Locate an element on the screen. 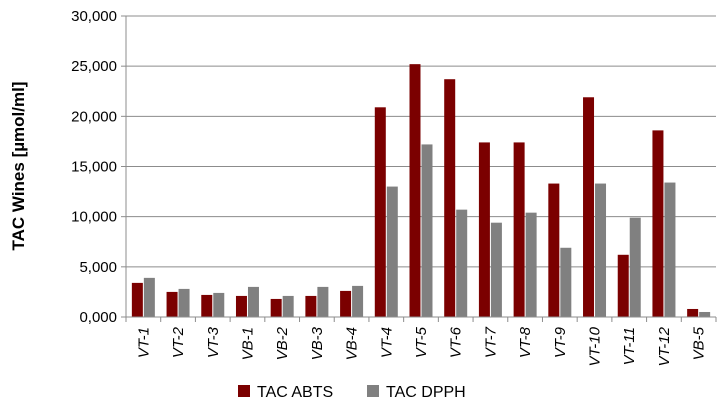 This screenshot has height=413, width=726. legend-item-tac-dpph: TAC DPPH is located at coordinates (416, 392).